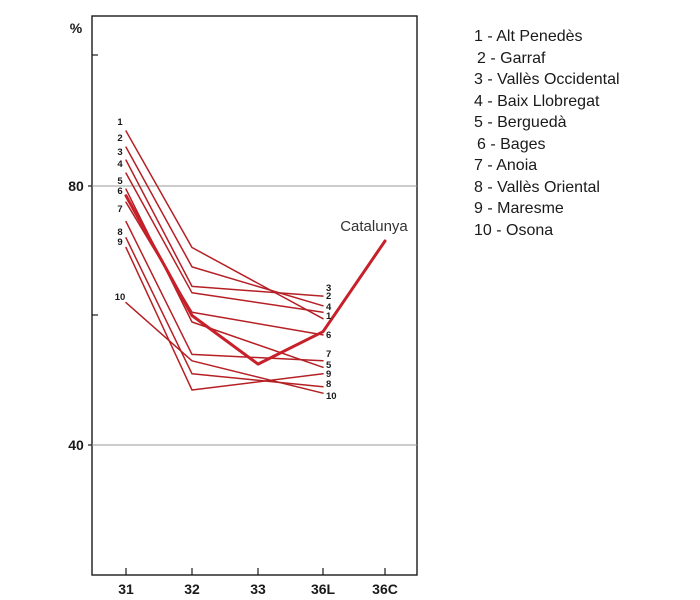  I want to click on y-axis-label: %, so click(76, 28).